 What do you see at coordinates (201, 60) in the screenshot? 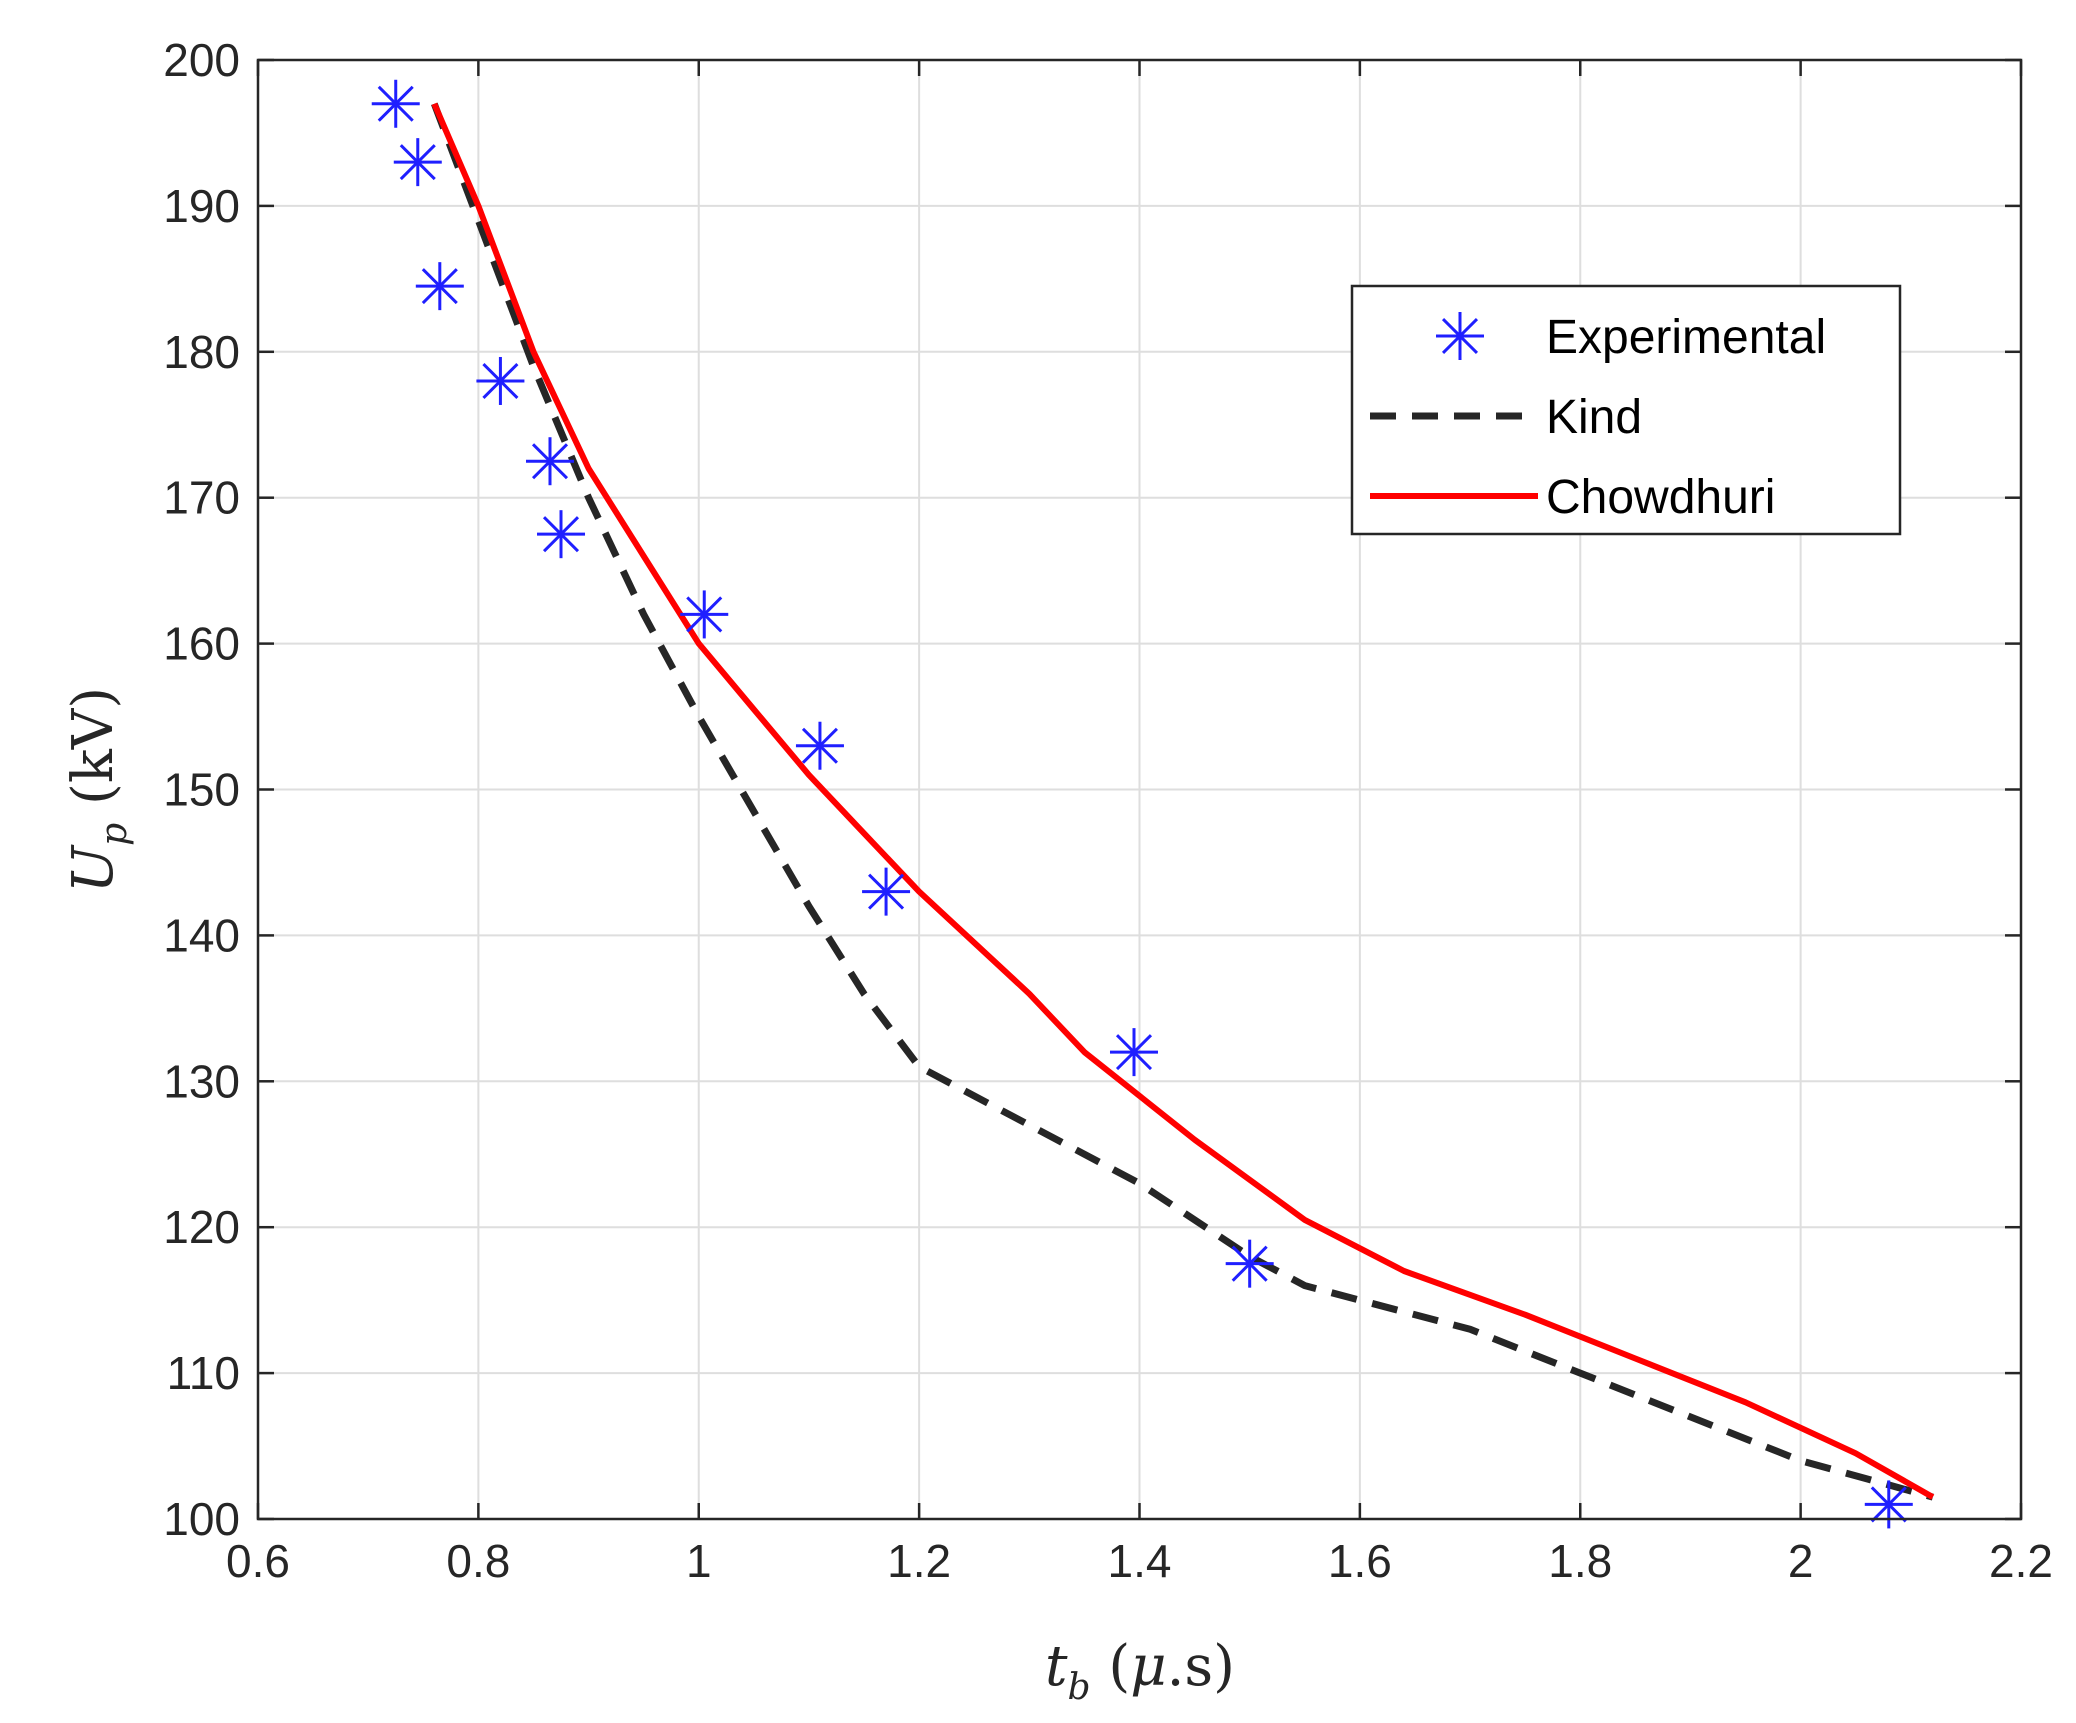
I see `y-tick-label: 200` at bounding box center [201, 60].